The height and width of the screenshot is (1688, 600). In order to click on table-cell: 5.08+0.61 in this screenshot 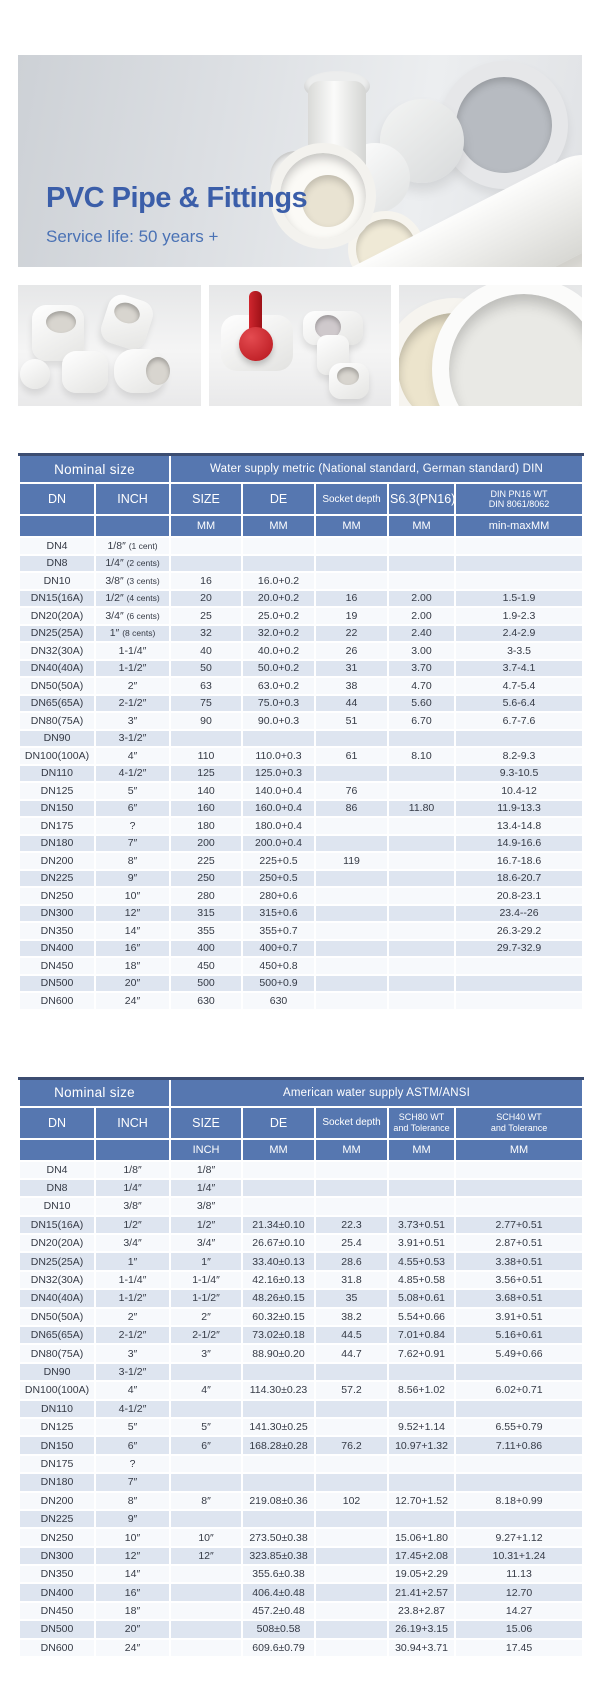, I will do `click(422, 1298)`.